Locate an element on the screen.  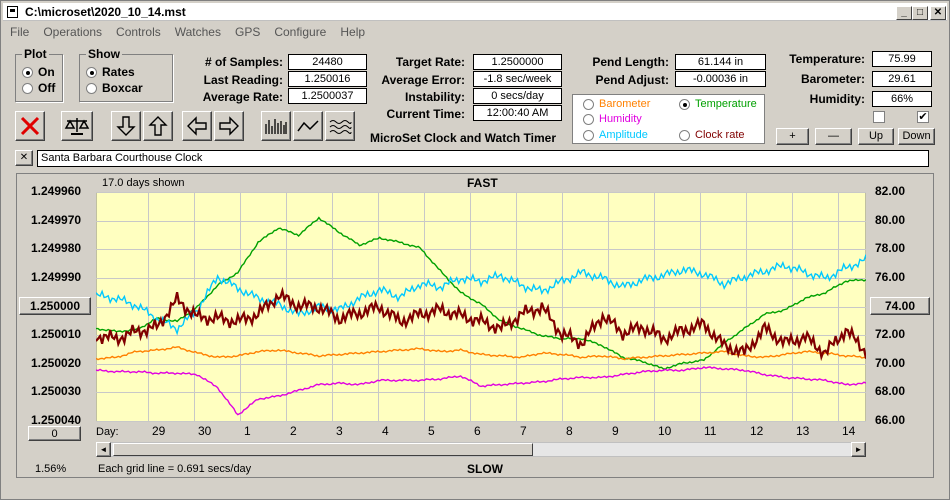
pend-length-label: Pend Length: is located at coordinates (630, 62).